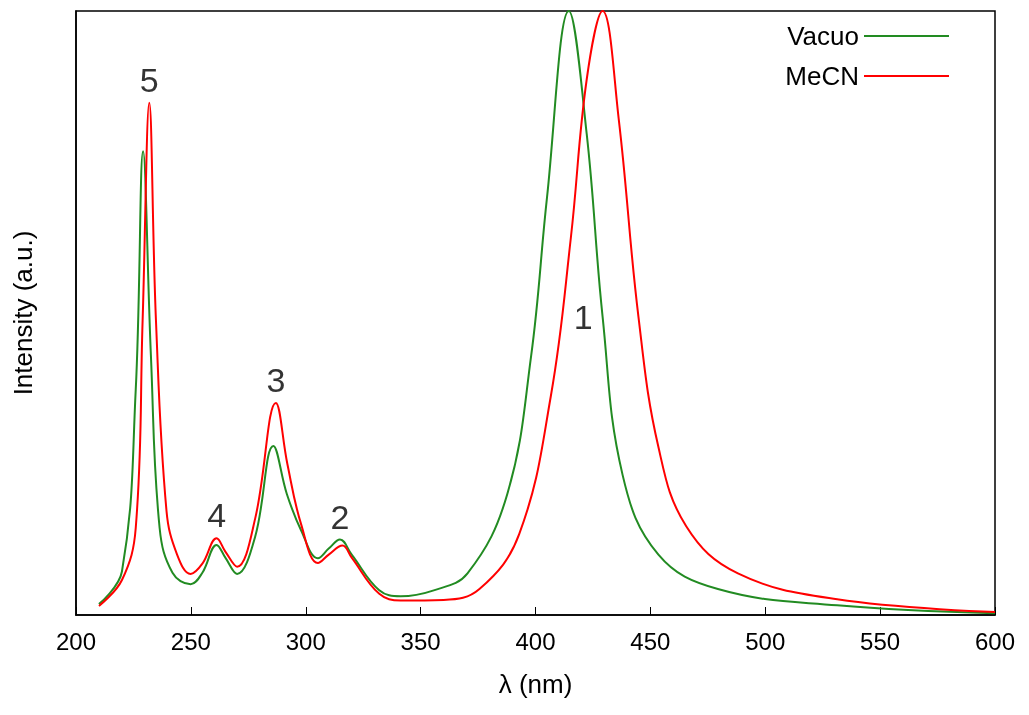 This screenshot has height=715, width=1029. Describe the element at coordinates (305, 641) in the screenshot. I see `x-tick-label: 300` at that location.